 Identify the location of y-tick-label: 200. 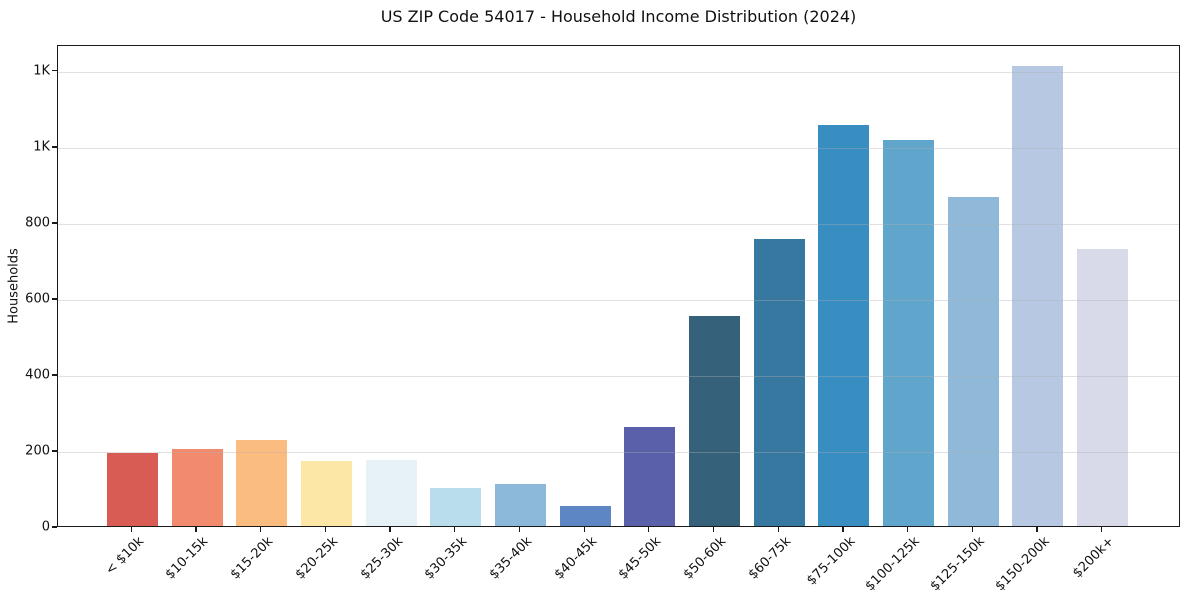
(37, 451).